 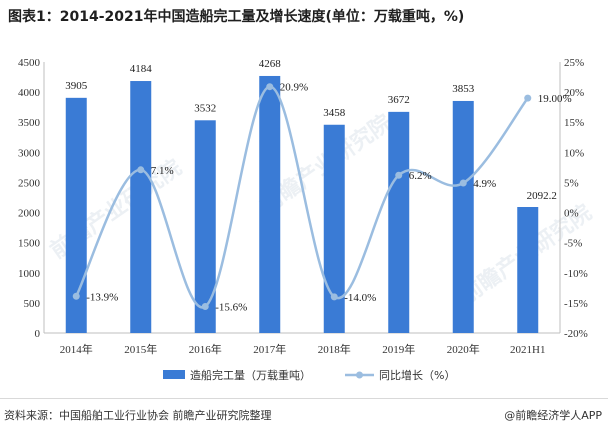 What do you see at coordinates (32, 304) in the screenshot?
I see `y-left-tick-label: 500` at bounding box center [32, 304].